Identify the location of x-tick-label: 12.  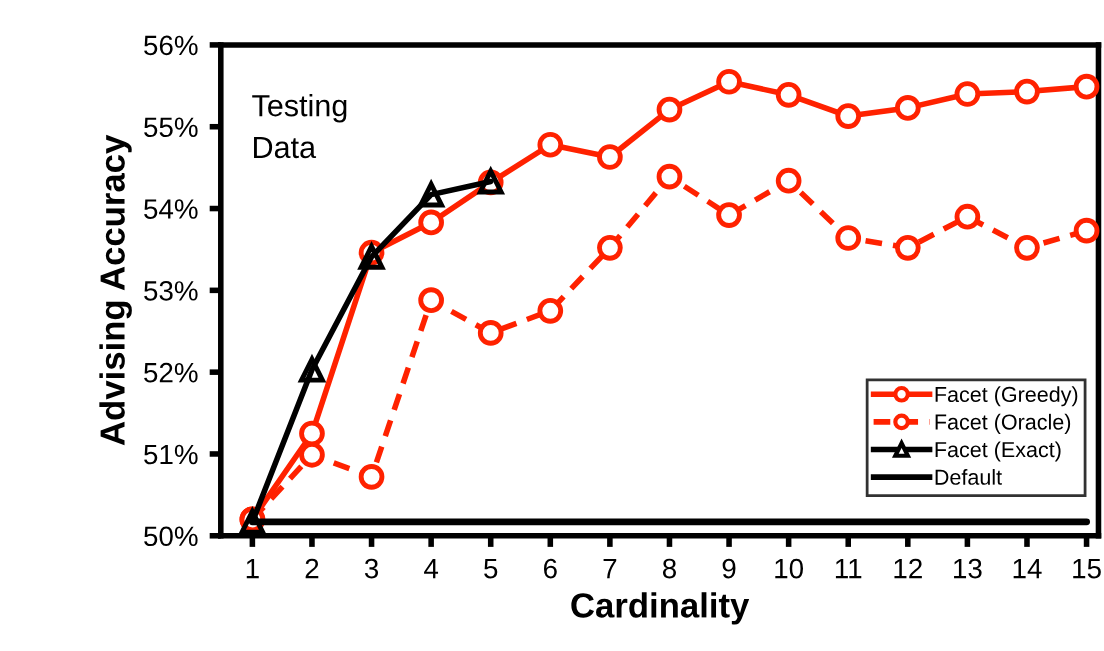
(908, 568).